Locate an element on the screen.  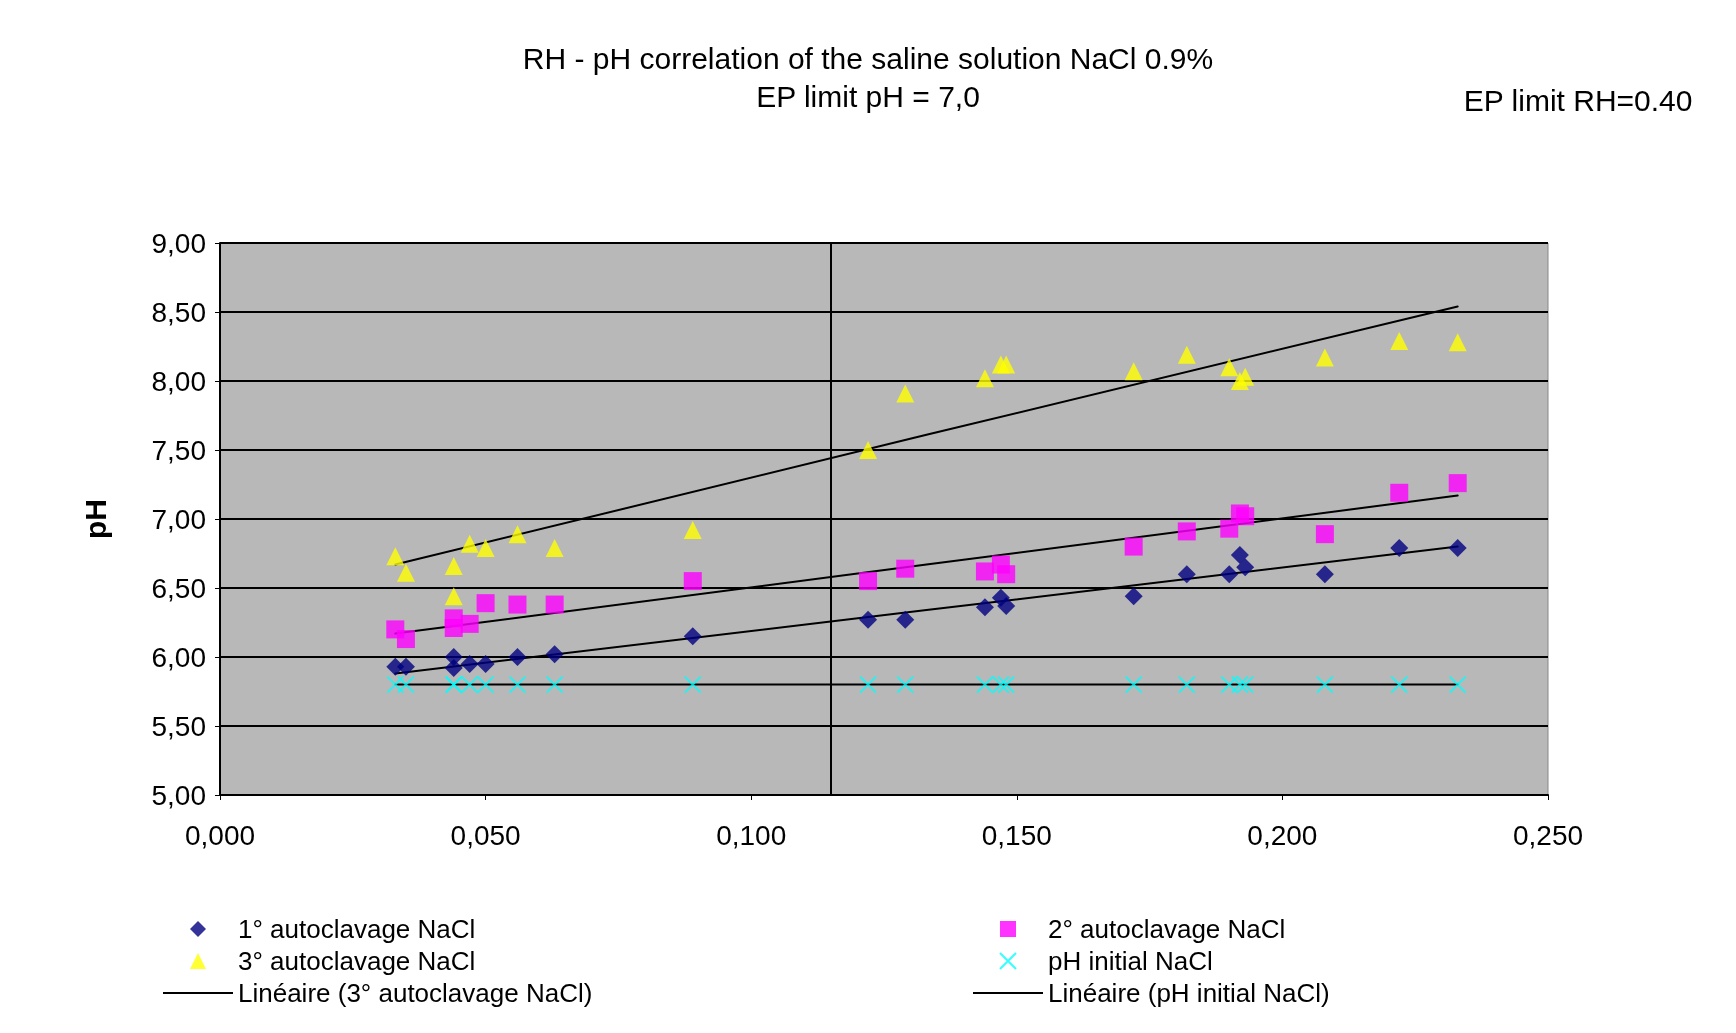
x-tick-label: 0,050 is located at coordinates (485, 835).